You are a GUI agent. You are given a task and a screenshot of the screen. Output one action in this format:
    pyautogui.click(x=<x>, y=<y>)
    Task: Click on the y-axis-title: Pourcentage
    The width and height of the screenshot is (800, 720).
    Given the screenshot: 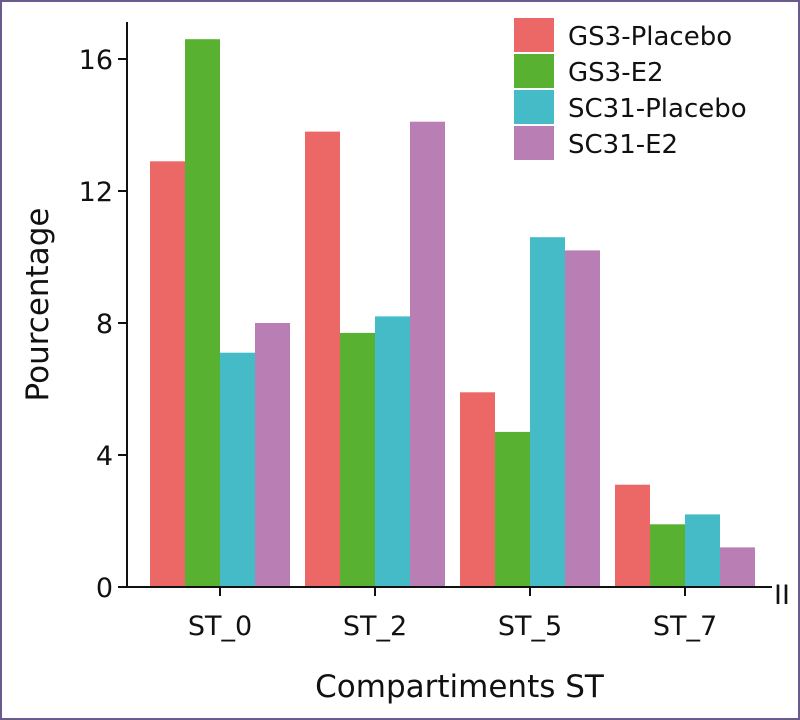 What is the action you would take?
    pyautogui.click(x=38, y=305)
    